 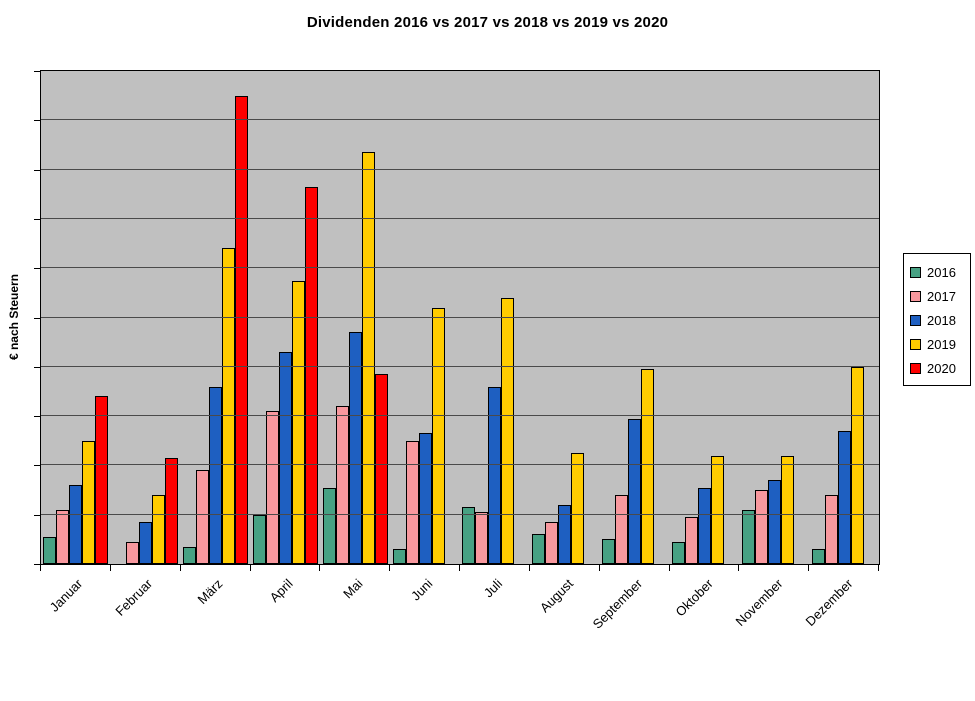 I want to click on y-axis-label: € nach Steuern, so click(x=14, y=317).